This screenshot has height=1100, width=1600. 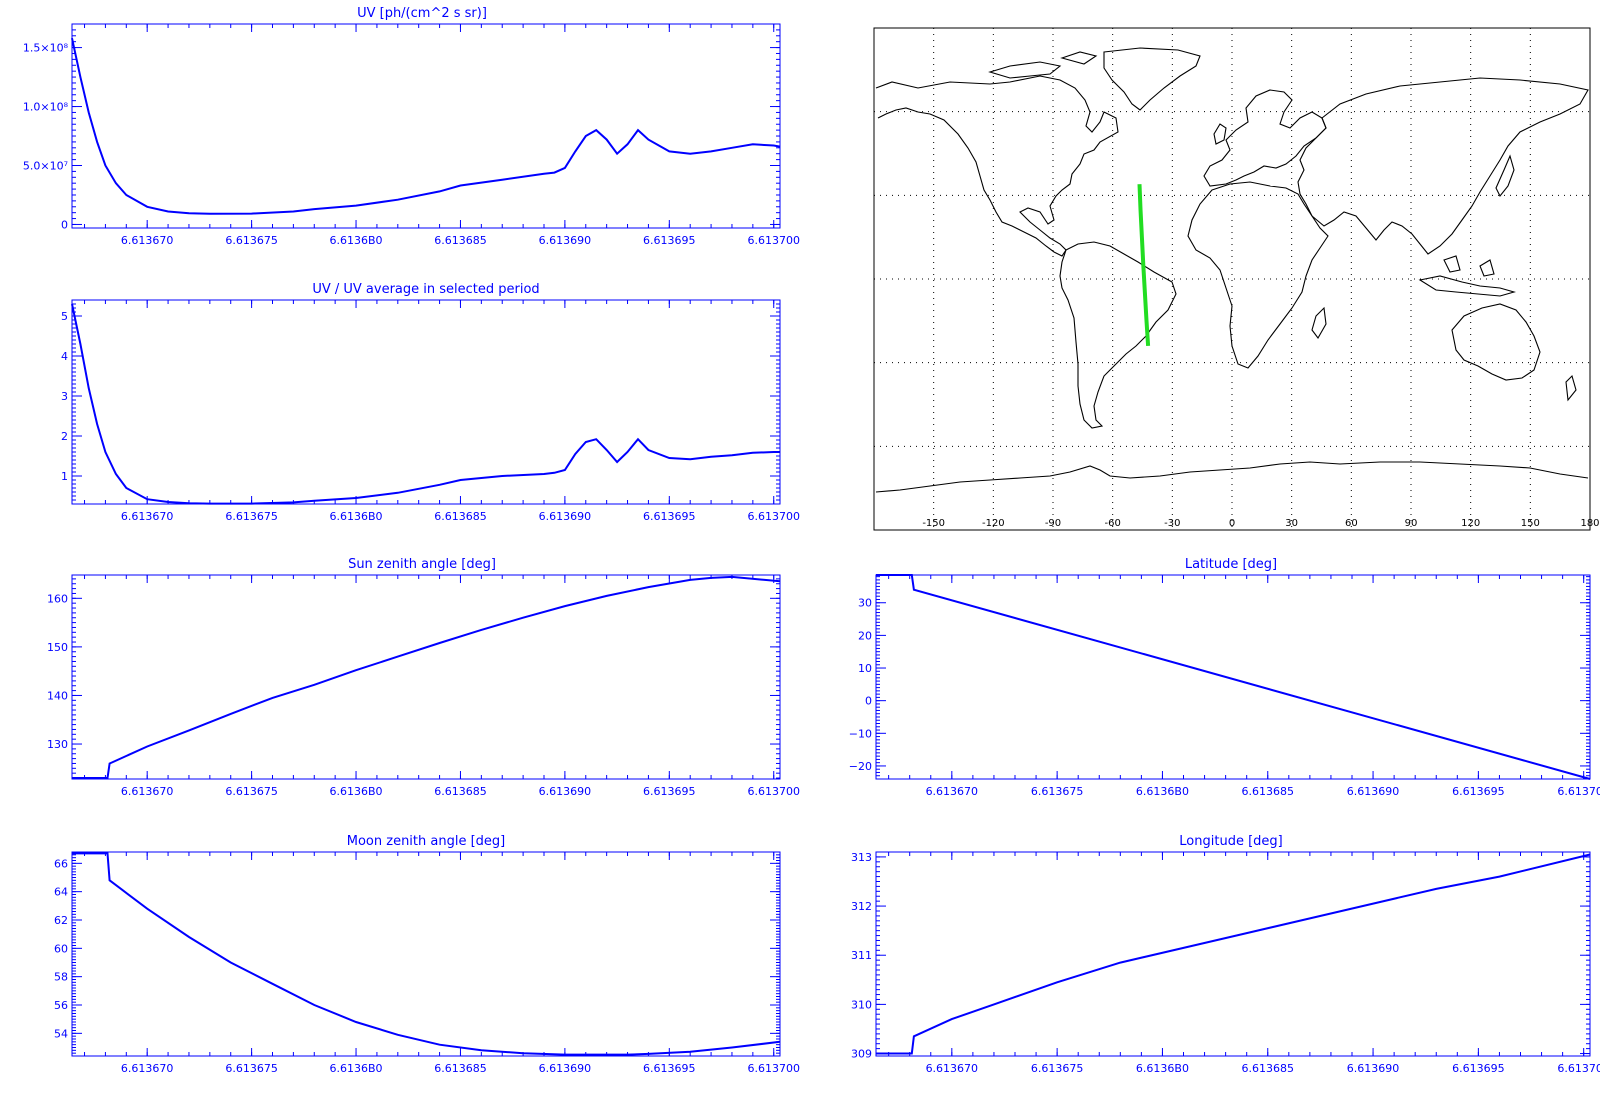 I want to click on y-tick-label: 20, so click(x=865, y=635).